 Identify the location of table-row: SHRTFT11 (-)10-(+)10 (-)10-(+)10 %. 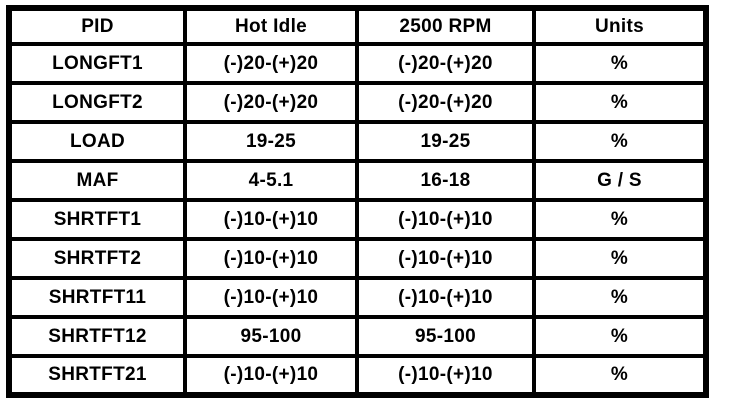
(357, 297).